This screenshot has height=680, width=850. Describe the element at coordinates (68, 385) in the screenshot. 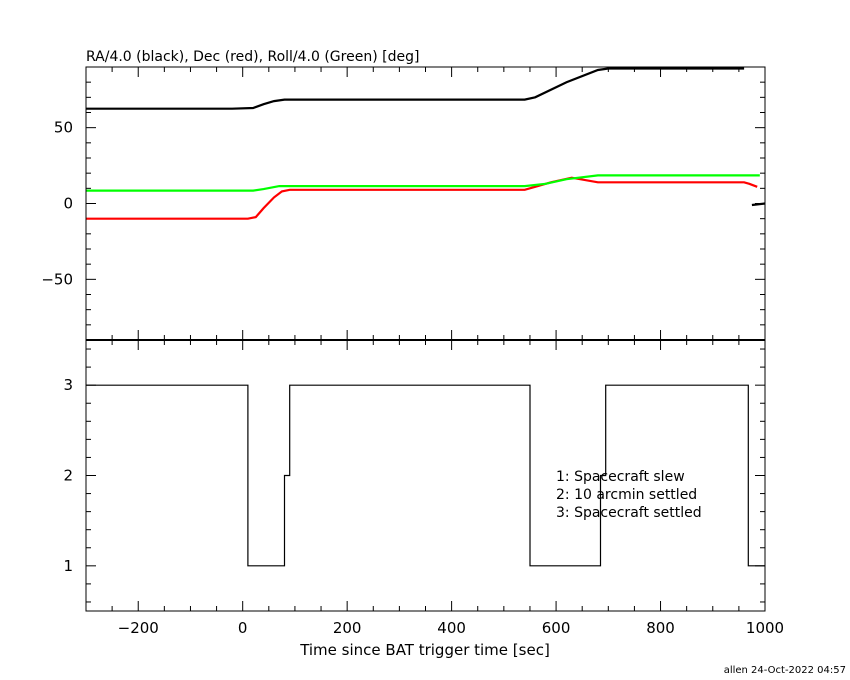

I see `y-tick-label: 3` at that location.